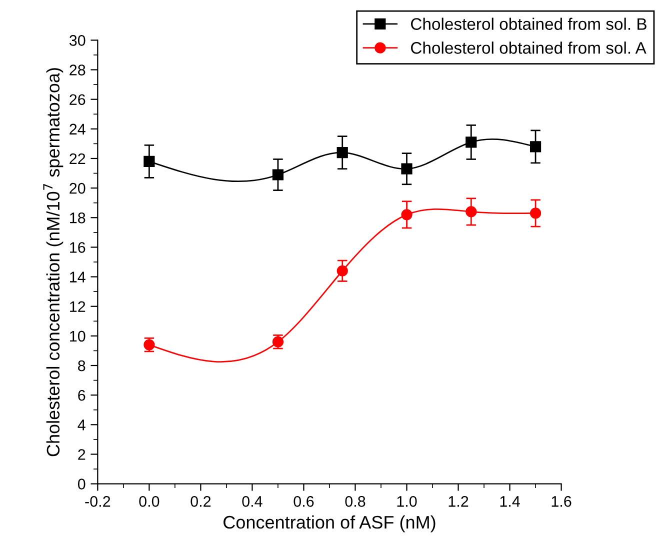  Describe the element at coordinates (78, 129) in the screenshot. I see `y-tick-label: 24` at that location.